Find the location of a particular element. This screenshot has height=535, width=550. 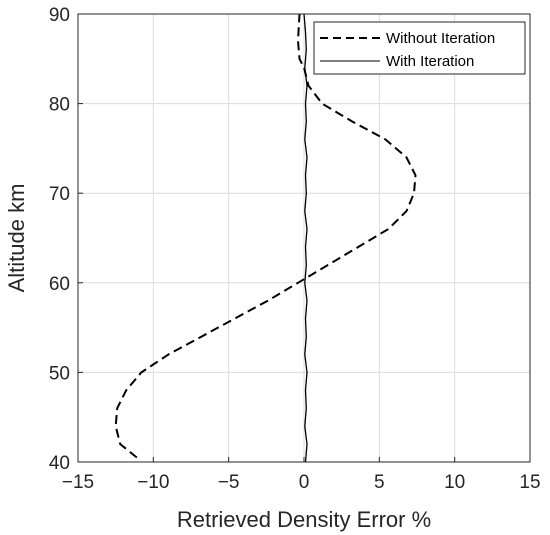

x-tick-label: −10 is located at coordinates (153, 482).